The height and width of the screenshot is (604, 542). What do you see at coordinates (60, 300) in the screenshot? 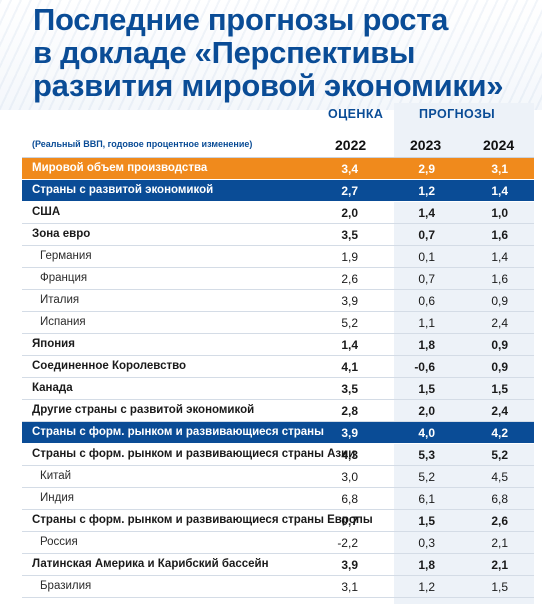
I see `row-label: Италия` at bounding box center [60, 300].